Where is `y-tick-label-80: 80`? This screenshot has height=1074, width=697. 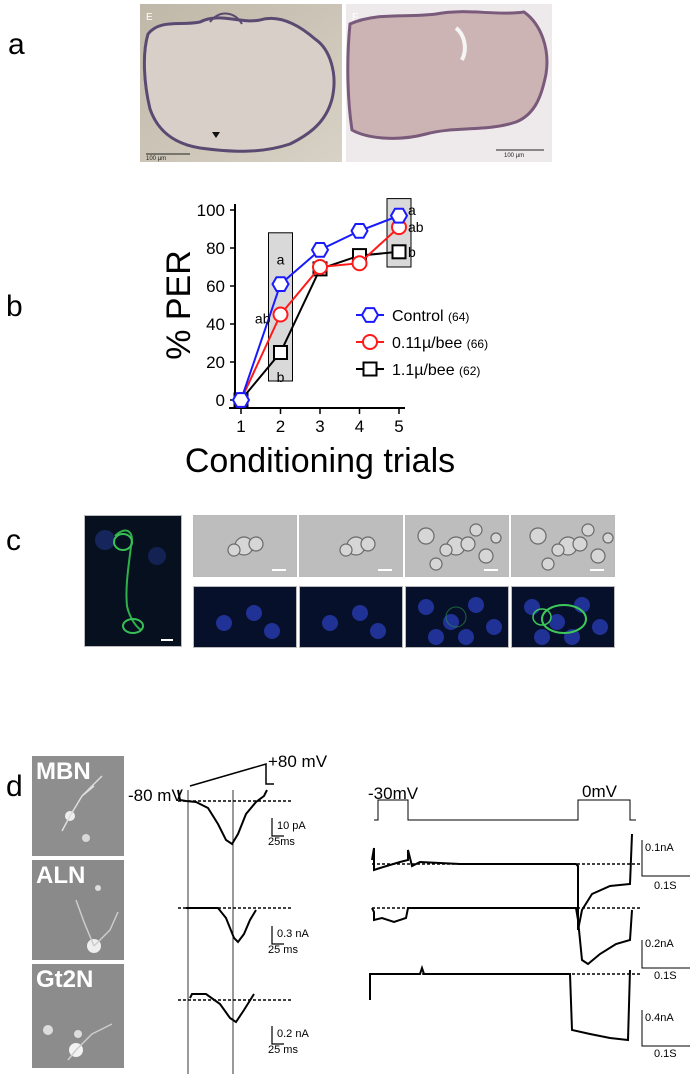 y-tick-label-80: 80 is located at coordinates (215, 248).